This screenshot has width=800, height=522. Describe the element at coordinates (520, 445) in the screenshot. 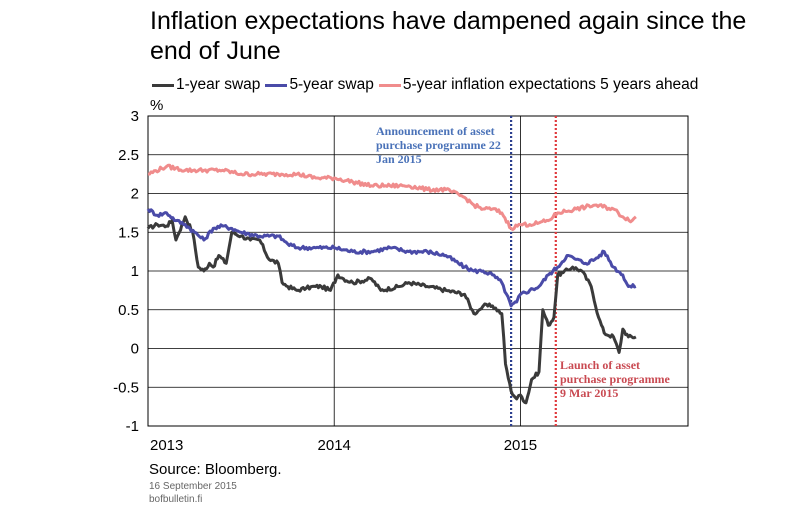

I see `x-tick-label: 2015` at that location.